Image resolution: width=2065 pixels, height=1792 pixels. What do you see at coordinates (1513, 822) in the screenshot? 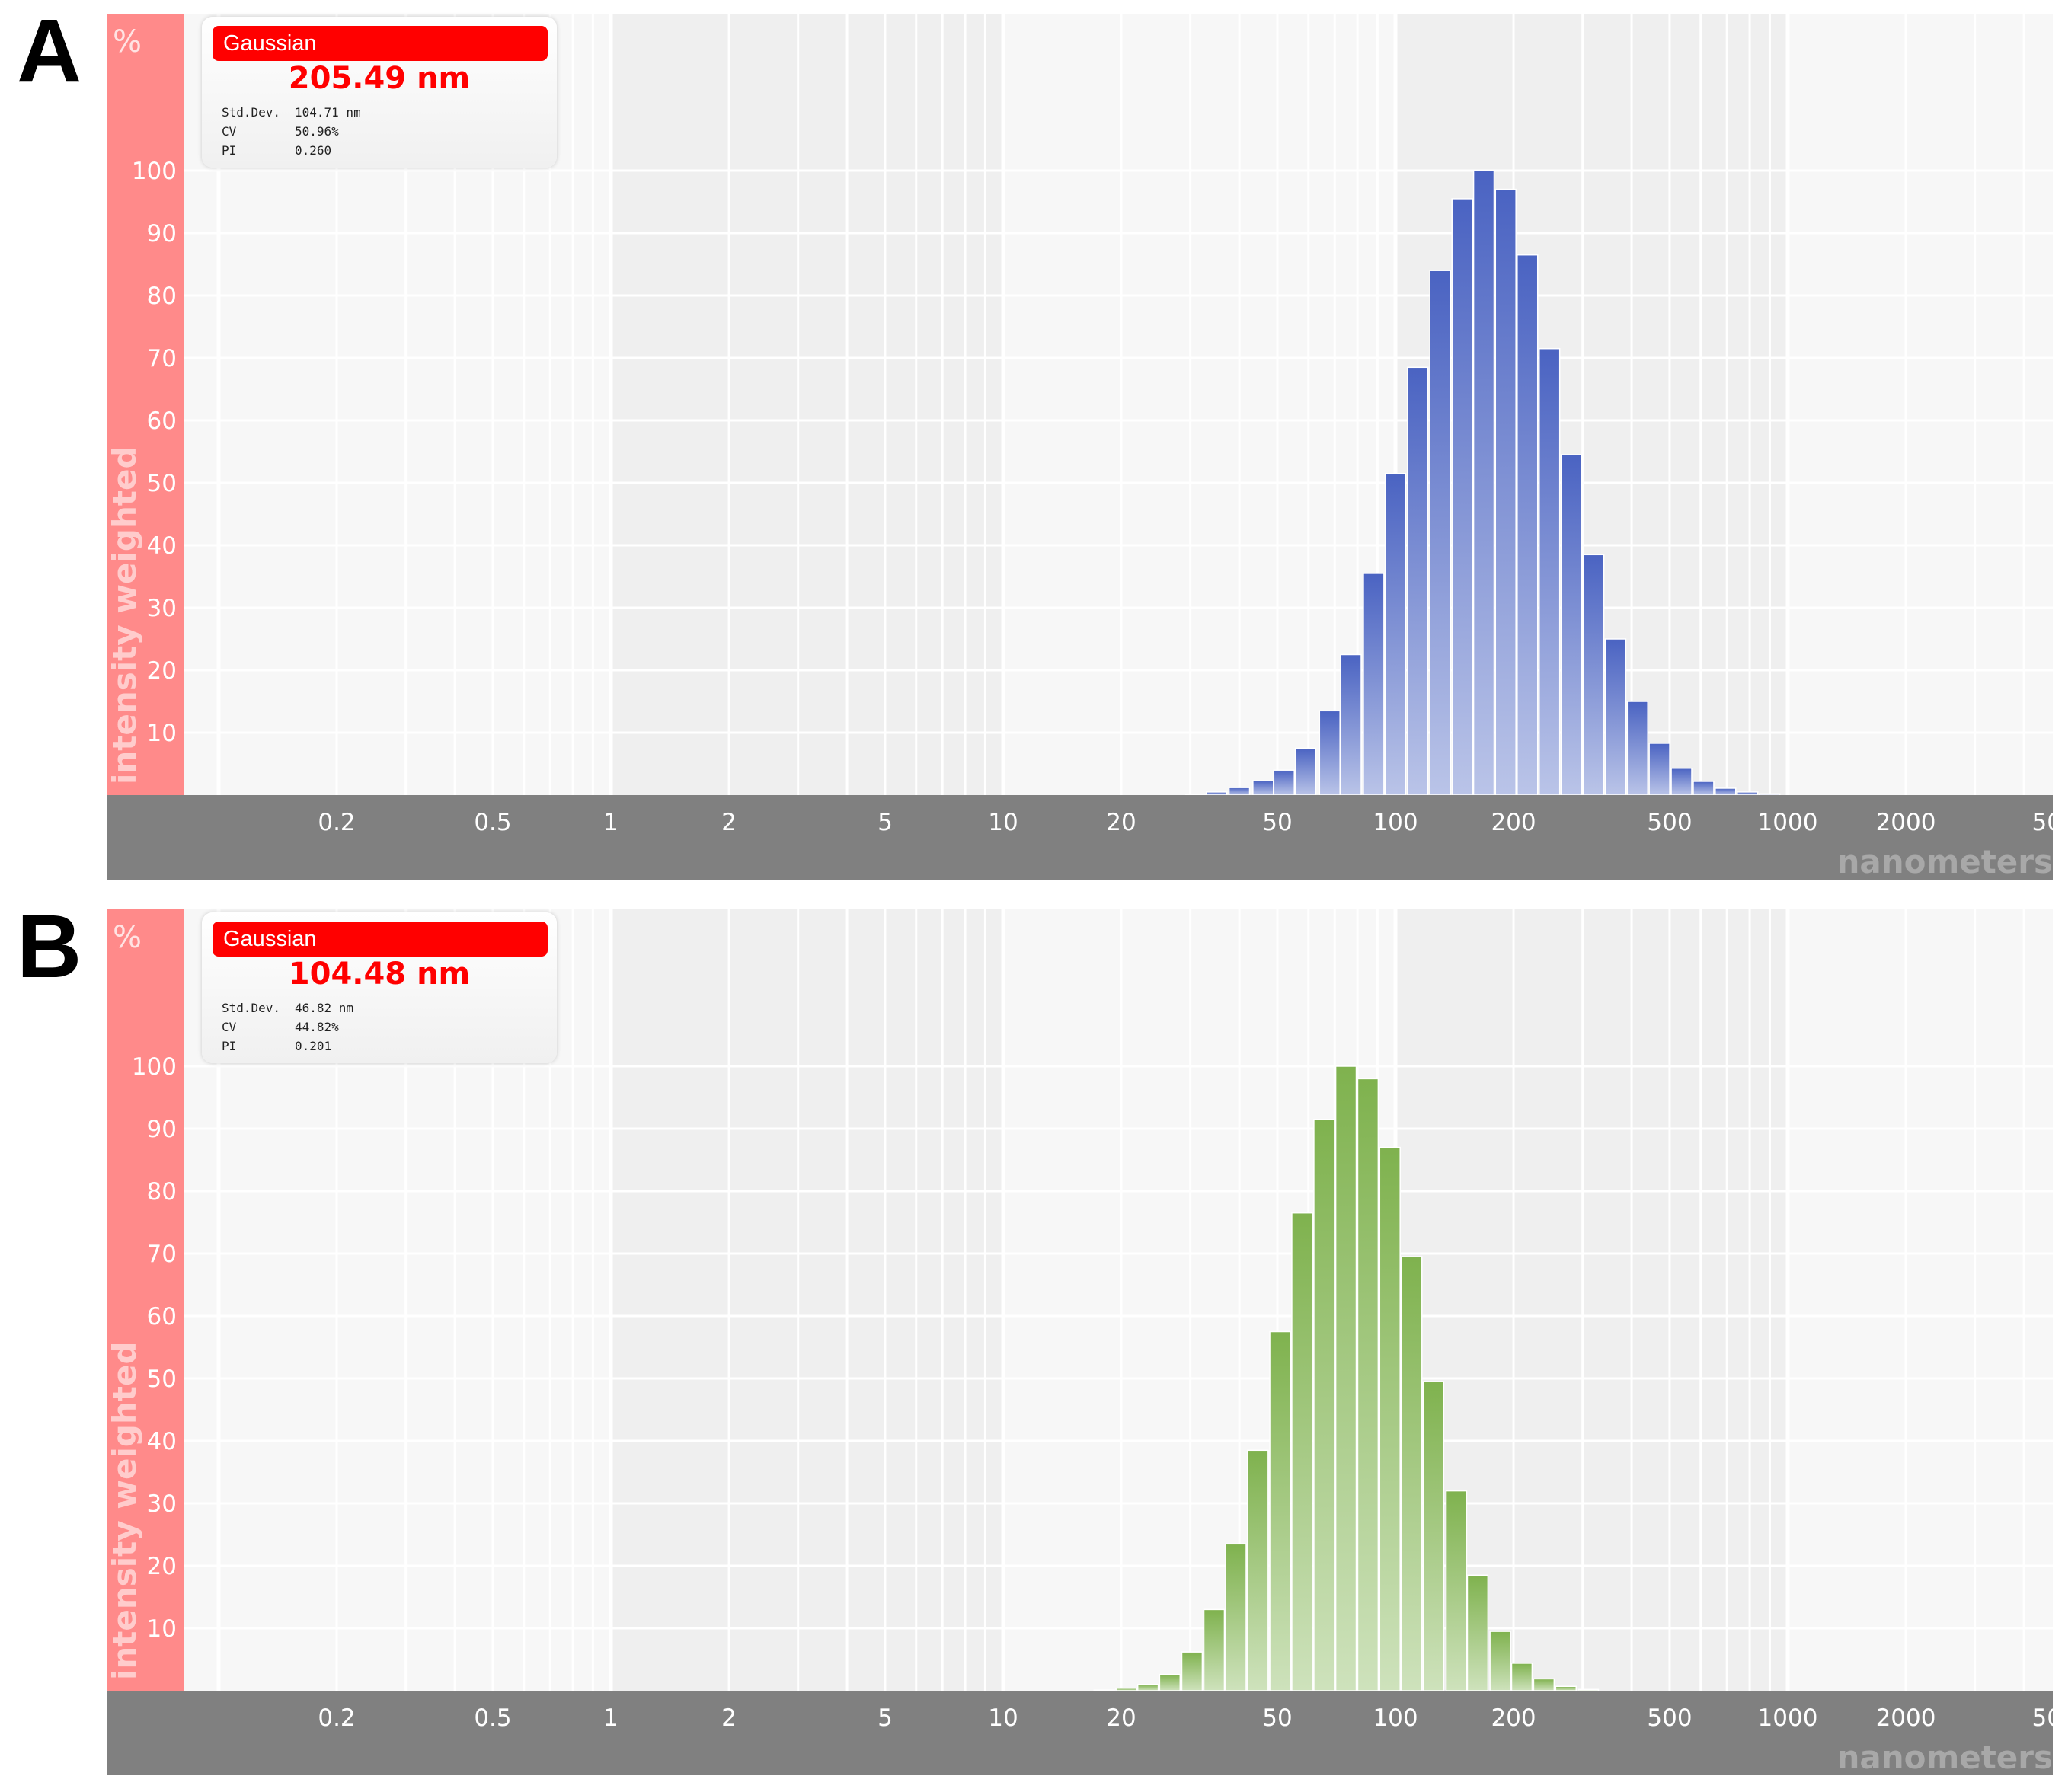
I see `x-tick-label: 200` at bounding box center [1513, 822].